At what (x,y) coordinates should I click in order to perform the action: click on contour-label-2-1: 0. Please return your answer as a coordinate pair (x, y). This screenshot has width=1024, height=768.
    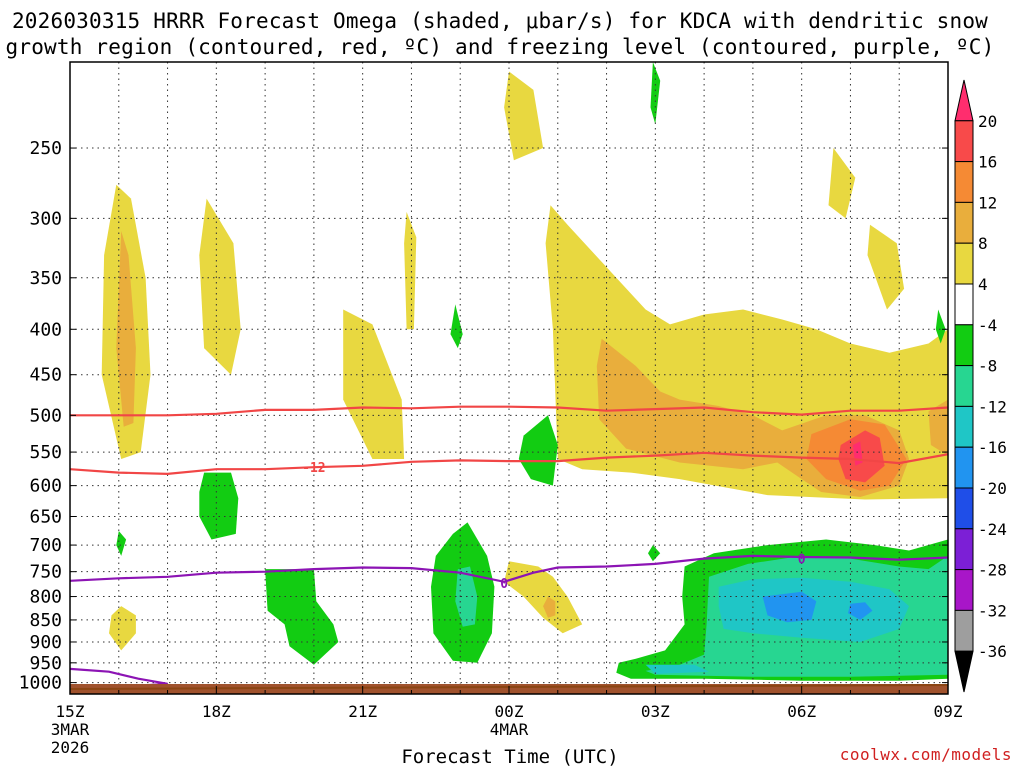
    Looking at the image, I should click on (802, 560).